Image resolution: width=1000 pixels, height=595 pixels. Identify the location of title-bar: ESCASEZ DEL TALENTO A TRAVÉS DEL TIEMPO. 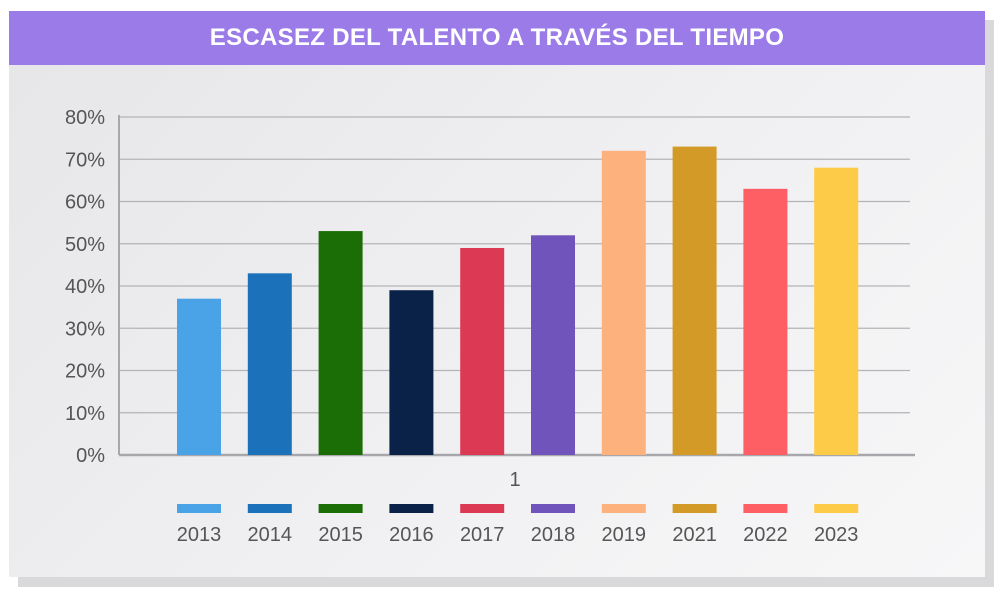
(497, 38).